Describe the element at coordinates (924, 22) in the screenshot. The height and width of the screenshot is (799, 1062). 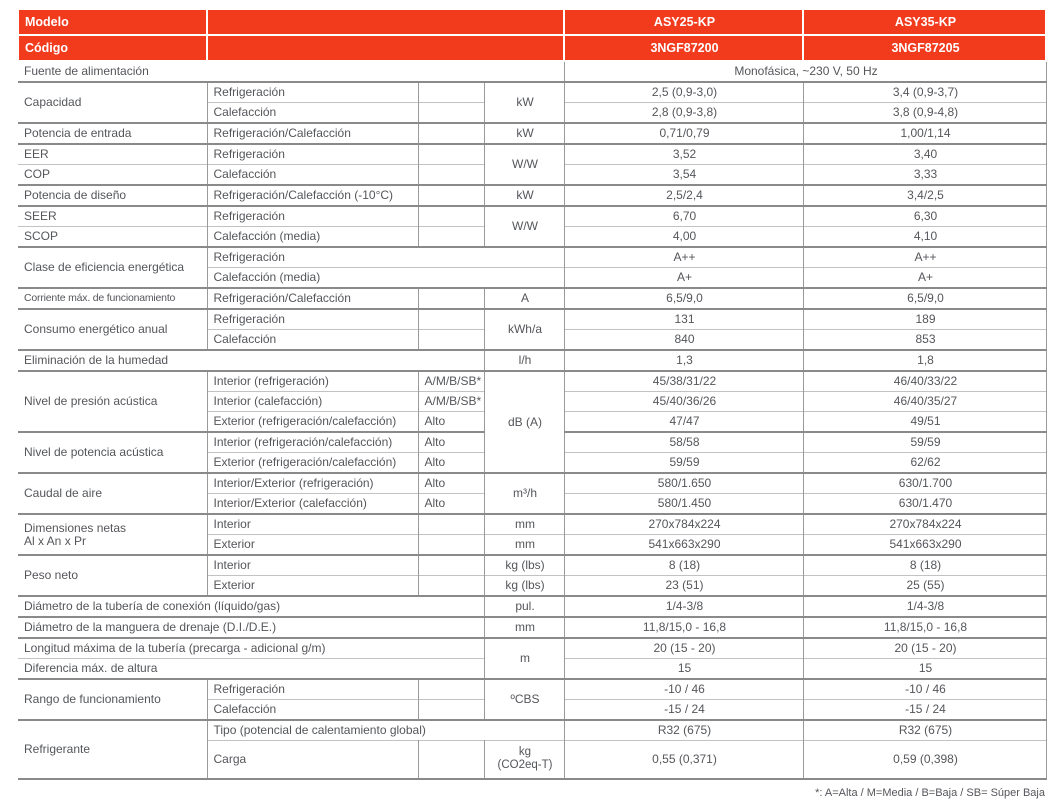
I see `model-name-2: ASY35-KP` at that location.